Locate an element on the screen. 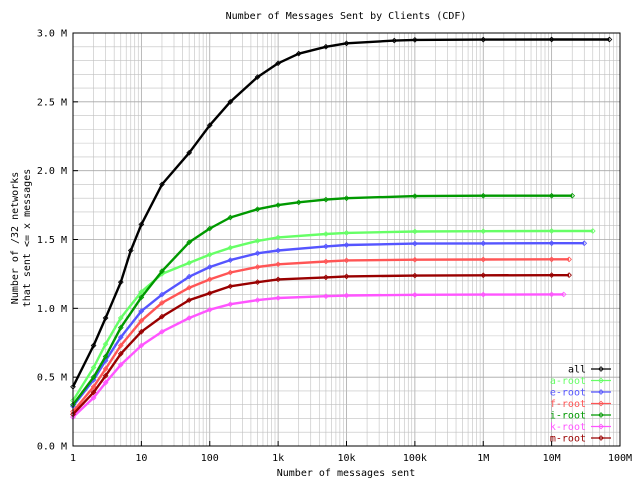 The height and width of the screenshot is (480, 640). legend-marker-e-root is located at coordinates (601, 392).